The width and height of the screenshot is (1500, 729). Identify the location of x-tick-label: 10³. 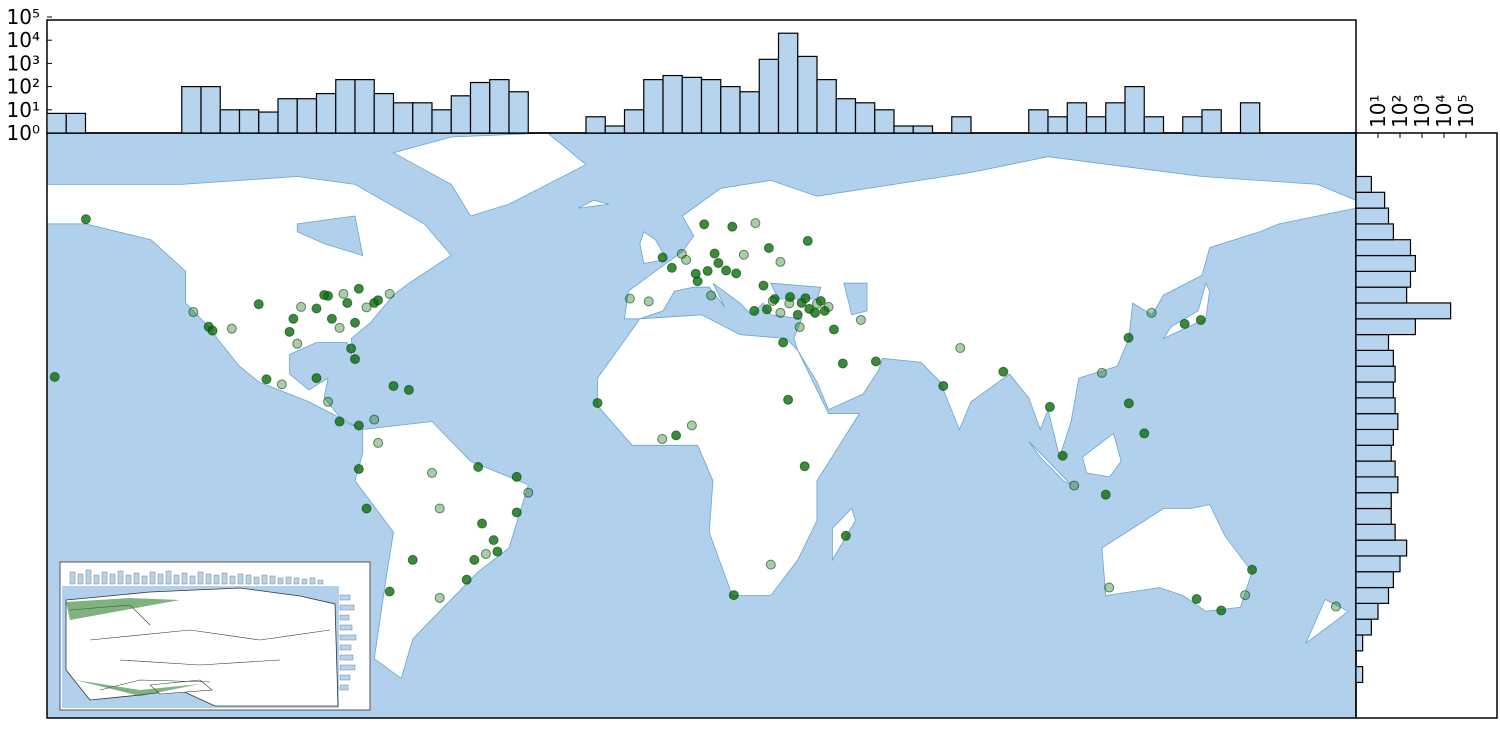
(1422, 111).